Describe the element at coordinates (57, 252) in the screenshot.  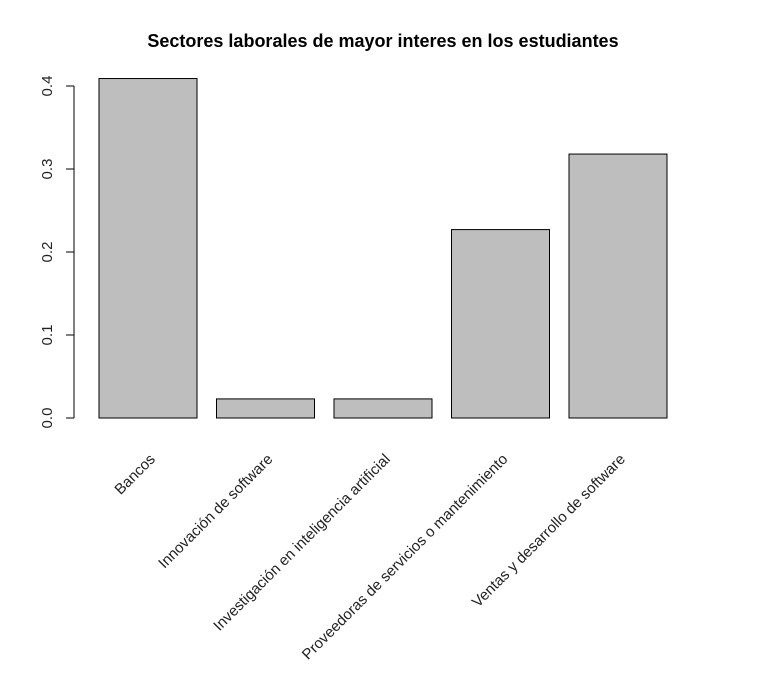
I see `y-axis: 0.0 0.1 0.2 0.3 0.4` at that location.